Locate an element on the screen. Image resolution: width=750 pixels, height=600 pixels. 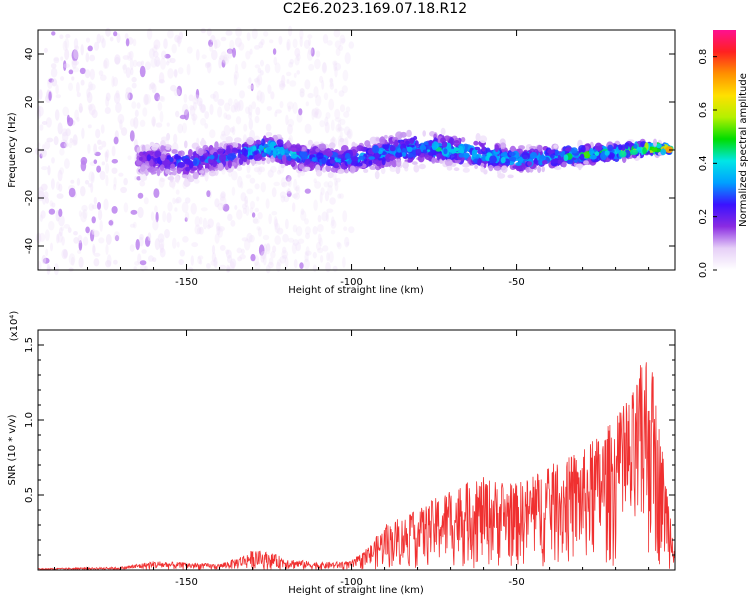
chart-title: C2E6.2023.169.07.18.R12 is located at coordinates (375, 9).